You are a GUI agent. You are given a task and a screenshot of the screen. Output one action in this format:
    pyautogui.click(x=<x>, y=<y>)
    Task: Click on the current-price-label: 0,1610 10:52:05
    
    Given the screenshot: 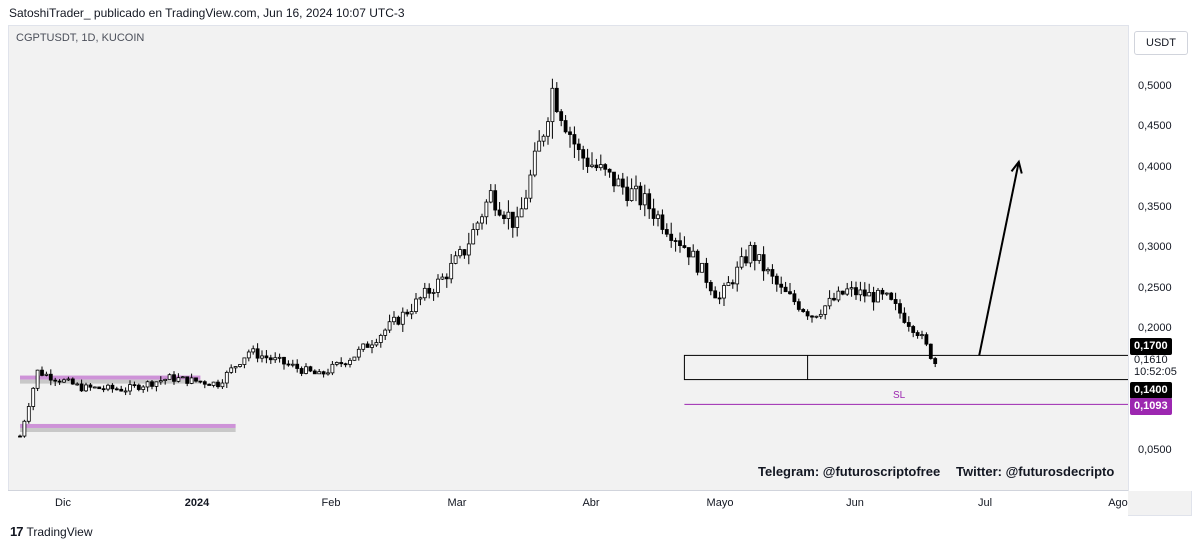 What is the action you would take?
    pyautogui.click(x=1155, y=366)
    